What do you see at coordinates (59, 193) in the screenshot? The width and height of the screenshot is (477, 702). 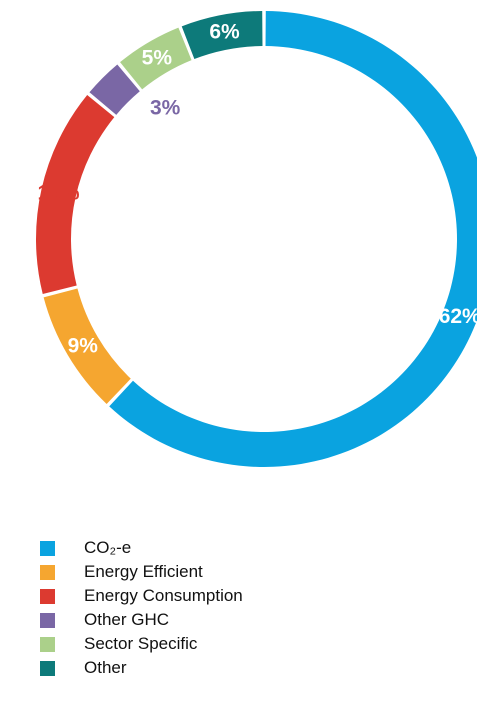 I see `slice-value-label-2: 15%` at bounding box center [59, 193].